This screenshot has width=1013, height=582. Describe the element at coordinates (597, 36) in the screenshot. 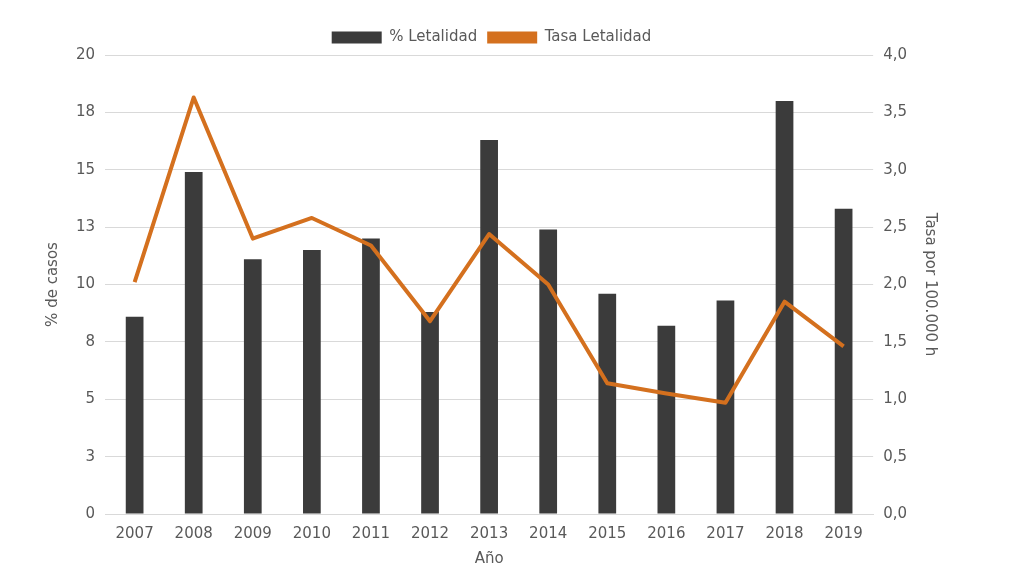

I see `legend-label: Tasa Letalidad` at that location.